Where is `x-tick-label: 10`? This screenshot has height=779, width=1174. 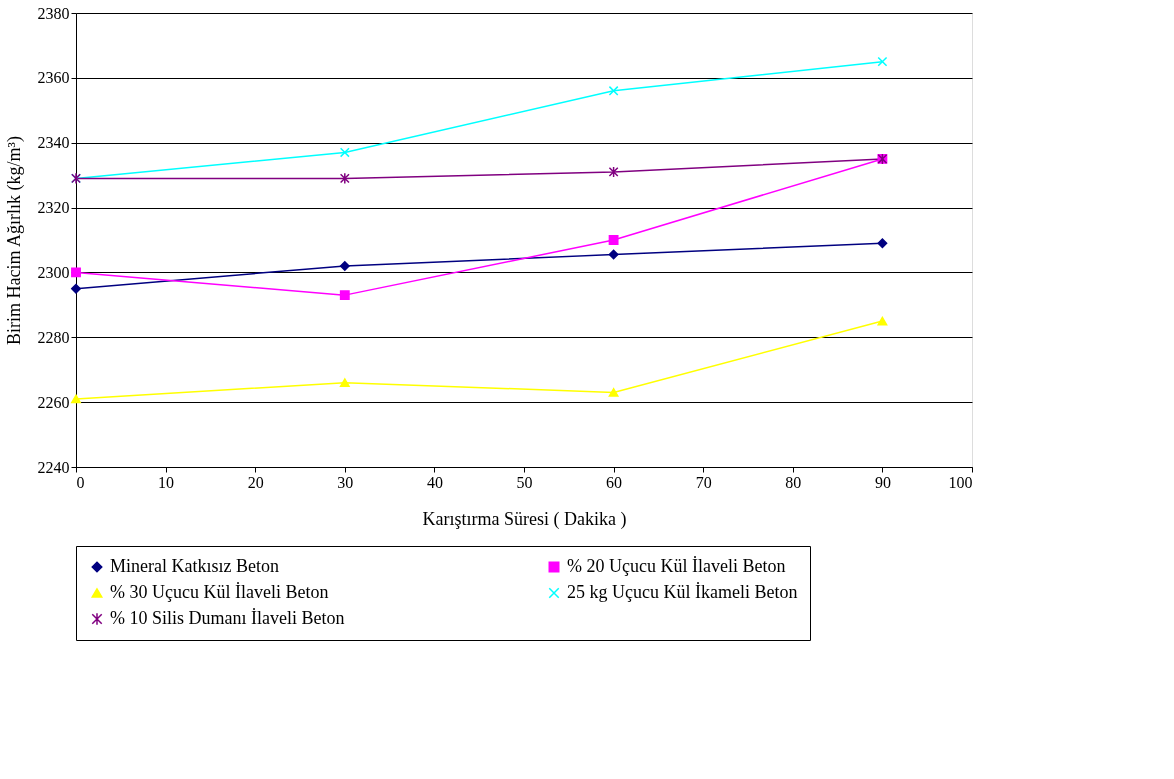
x-tick-label: 10 is located at coordinates (166, 482).